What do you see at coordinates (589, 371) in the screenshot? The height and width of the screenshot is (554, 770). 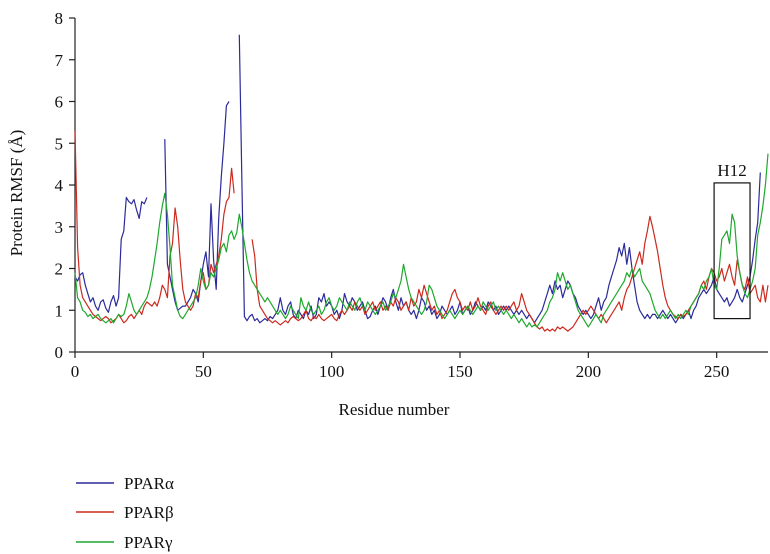 I see `x-tick-label: 200` at bounding box center [589, 371].